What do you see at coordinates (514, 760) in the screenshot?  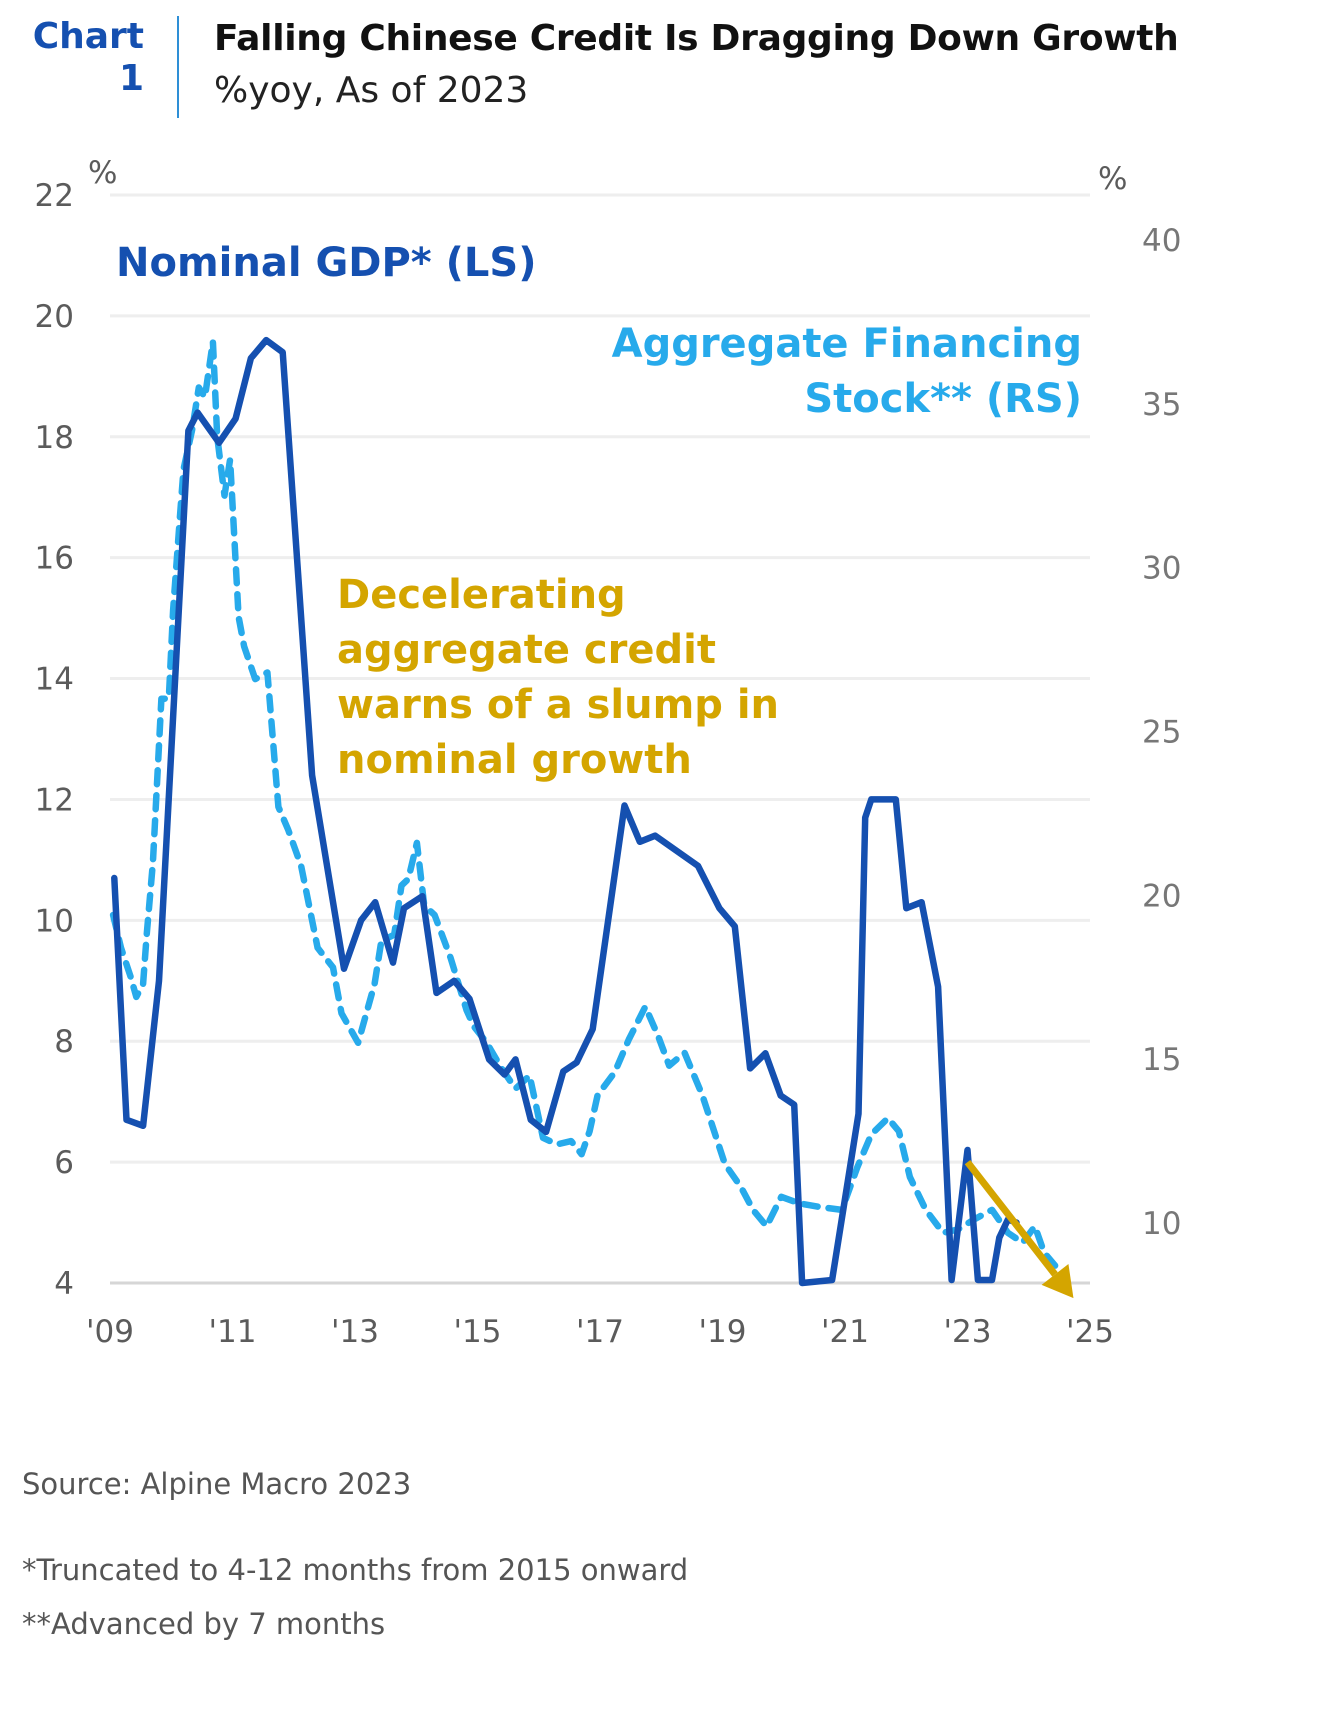 I see `annotation-line4: nominal growth` at bounding box center [514, 760].